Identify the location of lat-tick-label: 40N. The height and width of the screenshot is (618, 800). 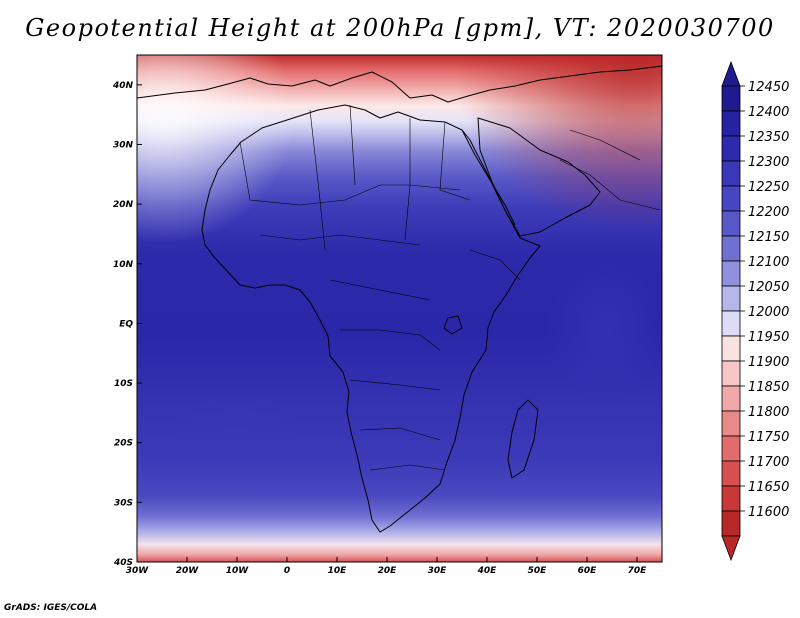
(123, 86).